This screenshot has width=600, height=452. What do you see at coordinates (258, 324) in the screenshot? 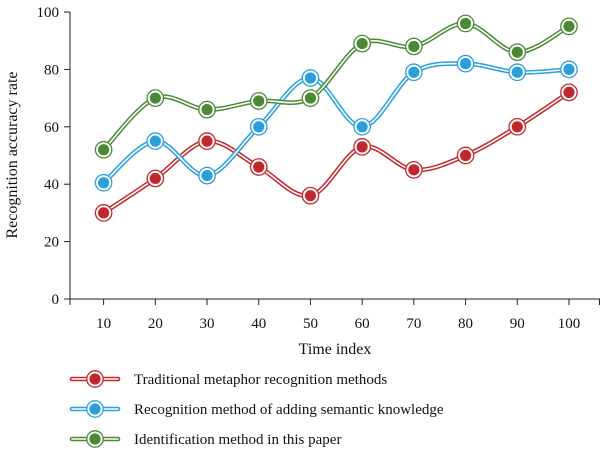
I see `x-tick-label: 40` at bounding box center [258, 324].